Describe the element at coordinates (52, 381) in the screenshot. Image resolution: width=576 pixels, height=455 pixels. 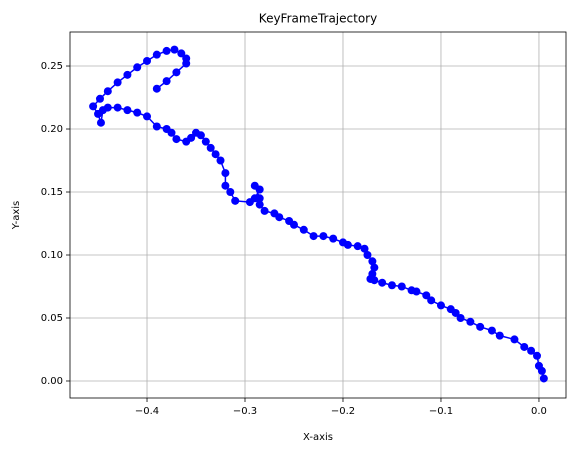
I see `y-tick-label: 0.00` at that location.